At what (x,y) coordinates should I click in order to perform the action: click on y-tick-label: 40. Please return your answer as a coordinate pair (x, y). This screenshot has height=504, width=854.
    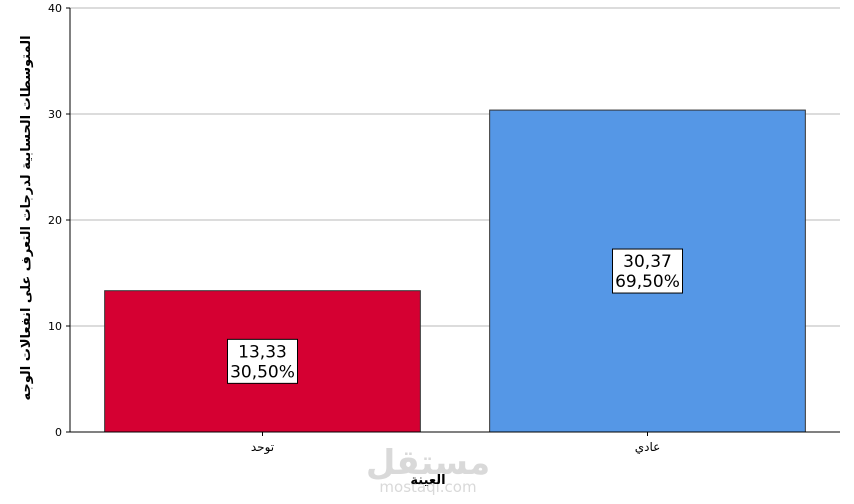
    Looking at the image, I should click on (55, 8).